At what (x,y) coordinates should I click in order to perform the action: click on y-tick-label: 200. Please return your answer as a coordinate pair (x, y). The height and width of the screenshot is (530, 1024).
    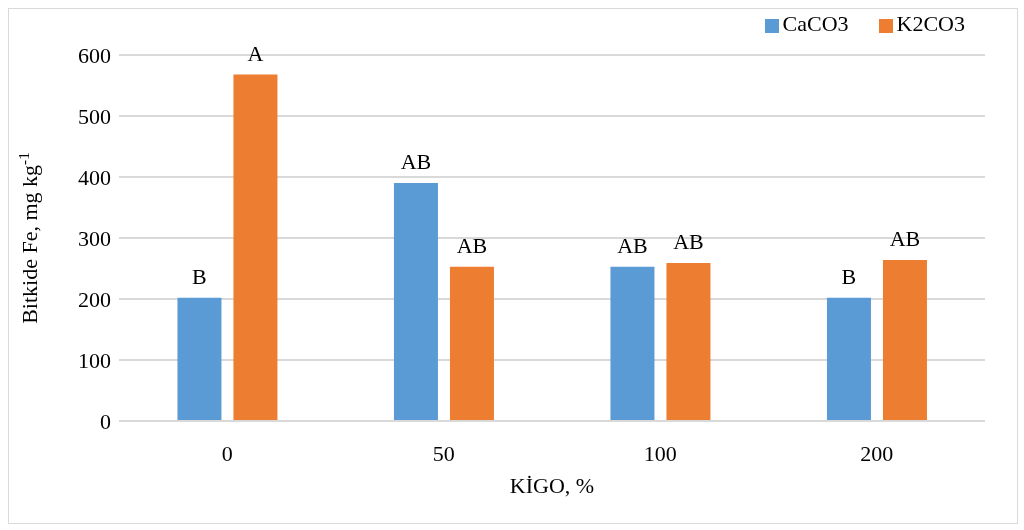
    Looking at the image, I should click on (94, 299).